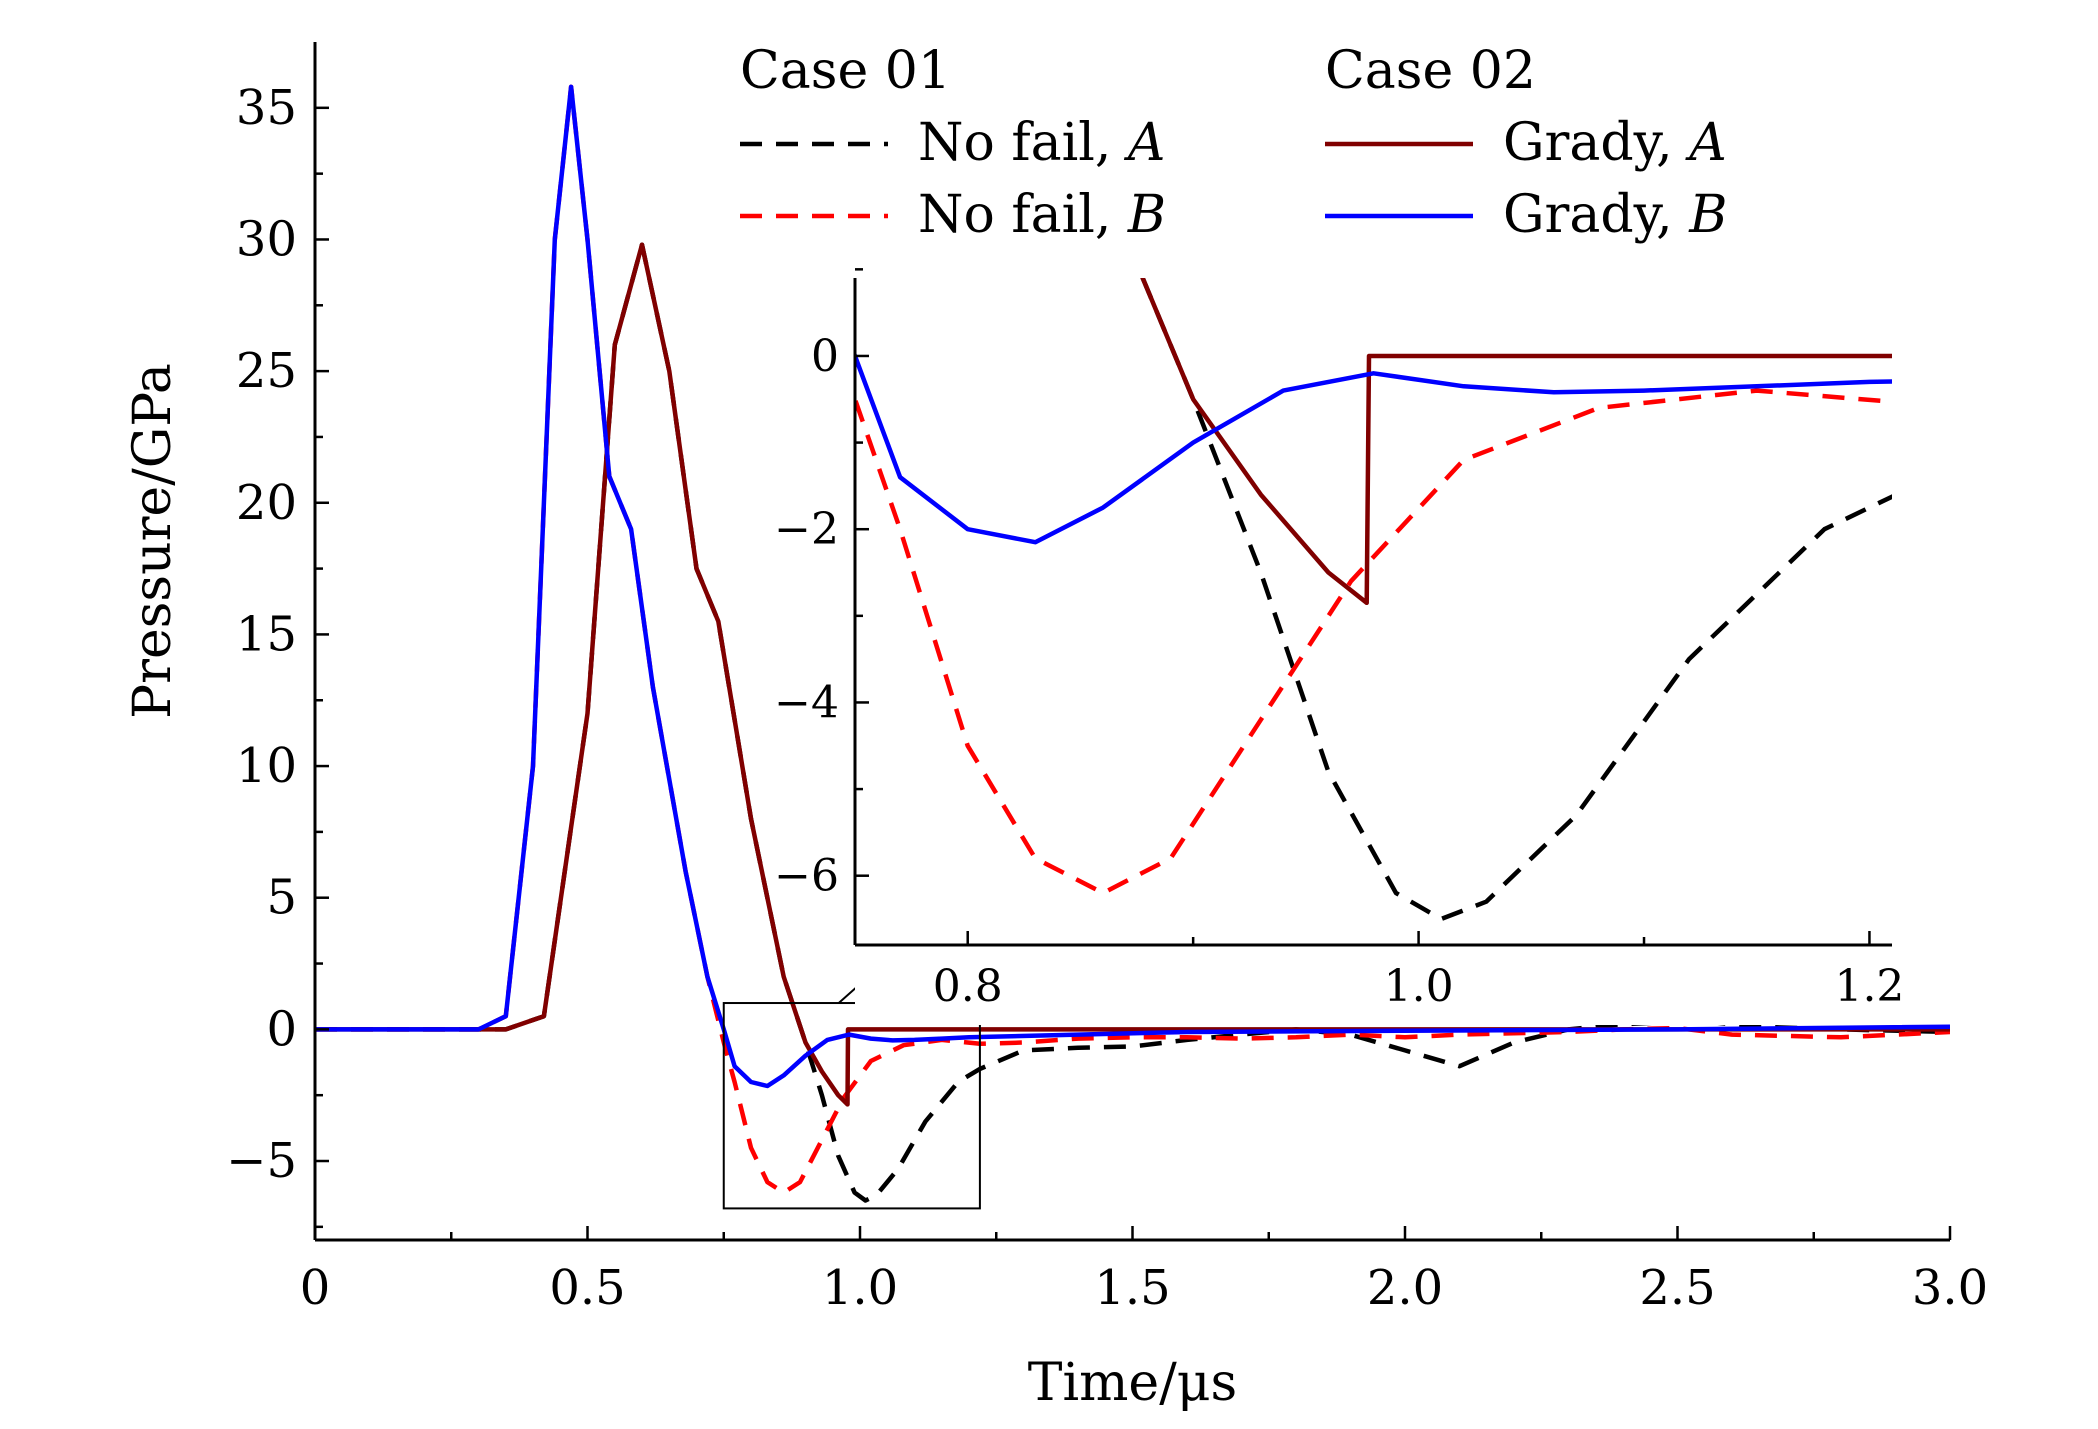 The image size is (2098, 1429). Describe the element at coordinates (825, 356) in the screenshot. I see `inset-y-tick-label: 0` at that location.